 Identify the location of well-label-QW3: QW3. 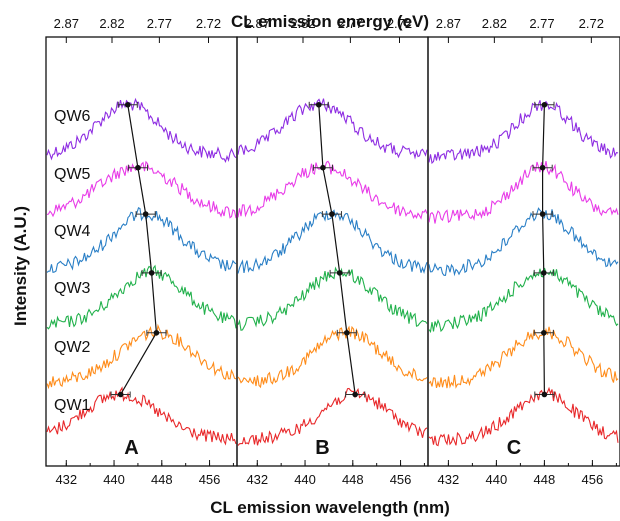
(72, 288).